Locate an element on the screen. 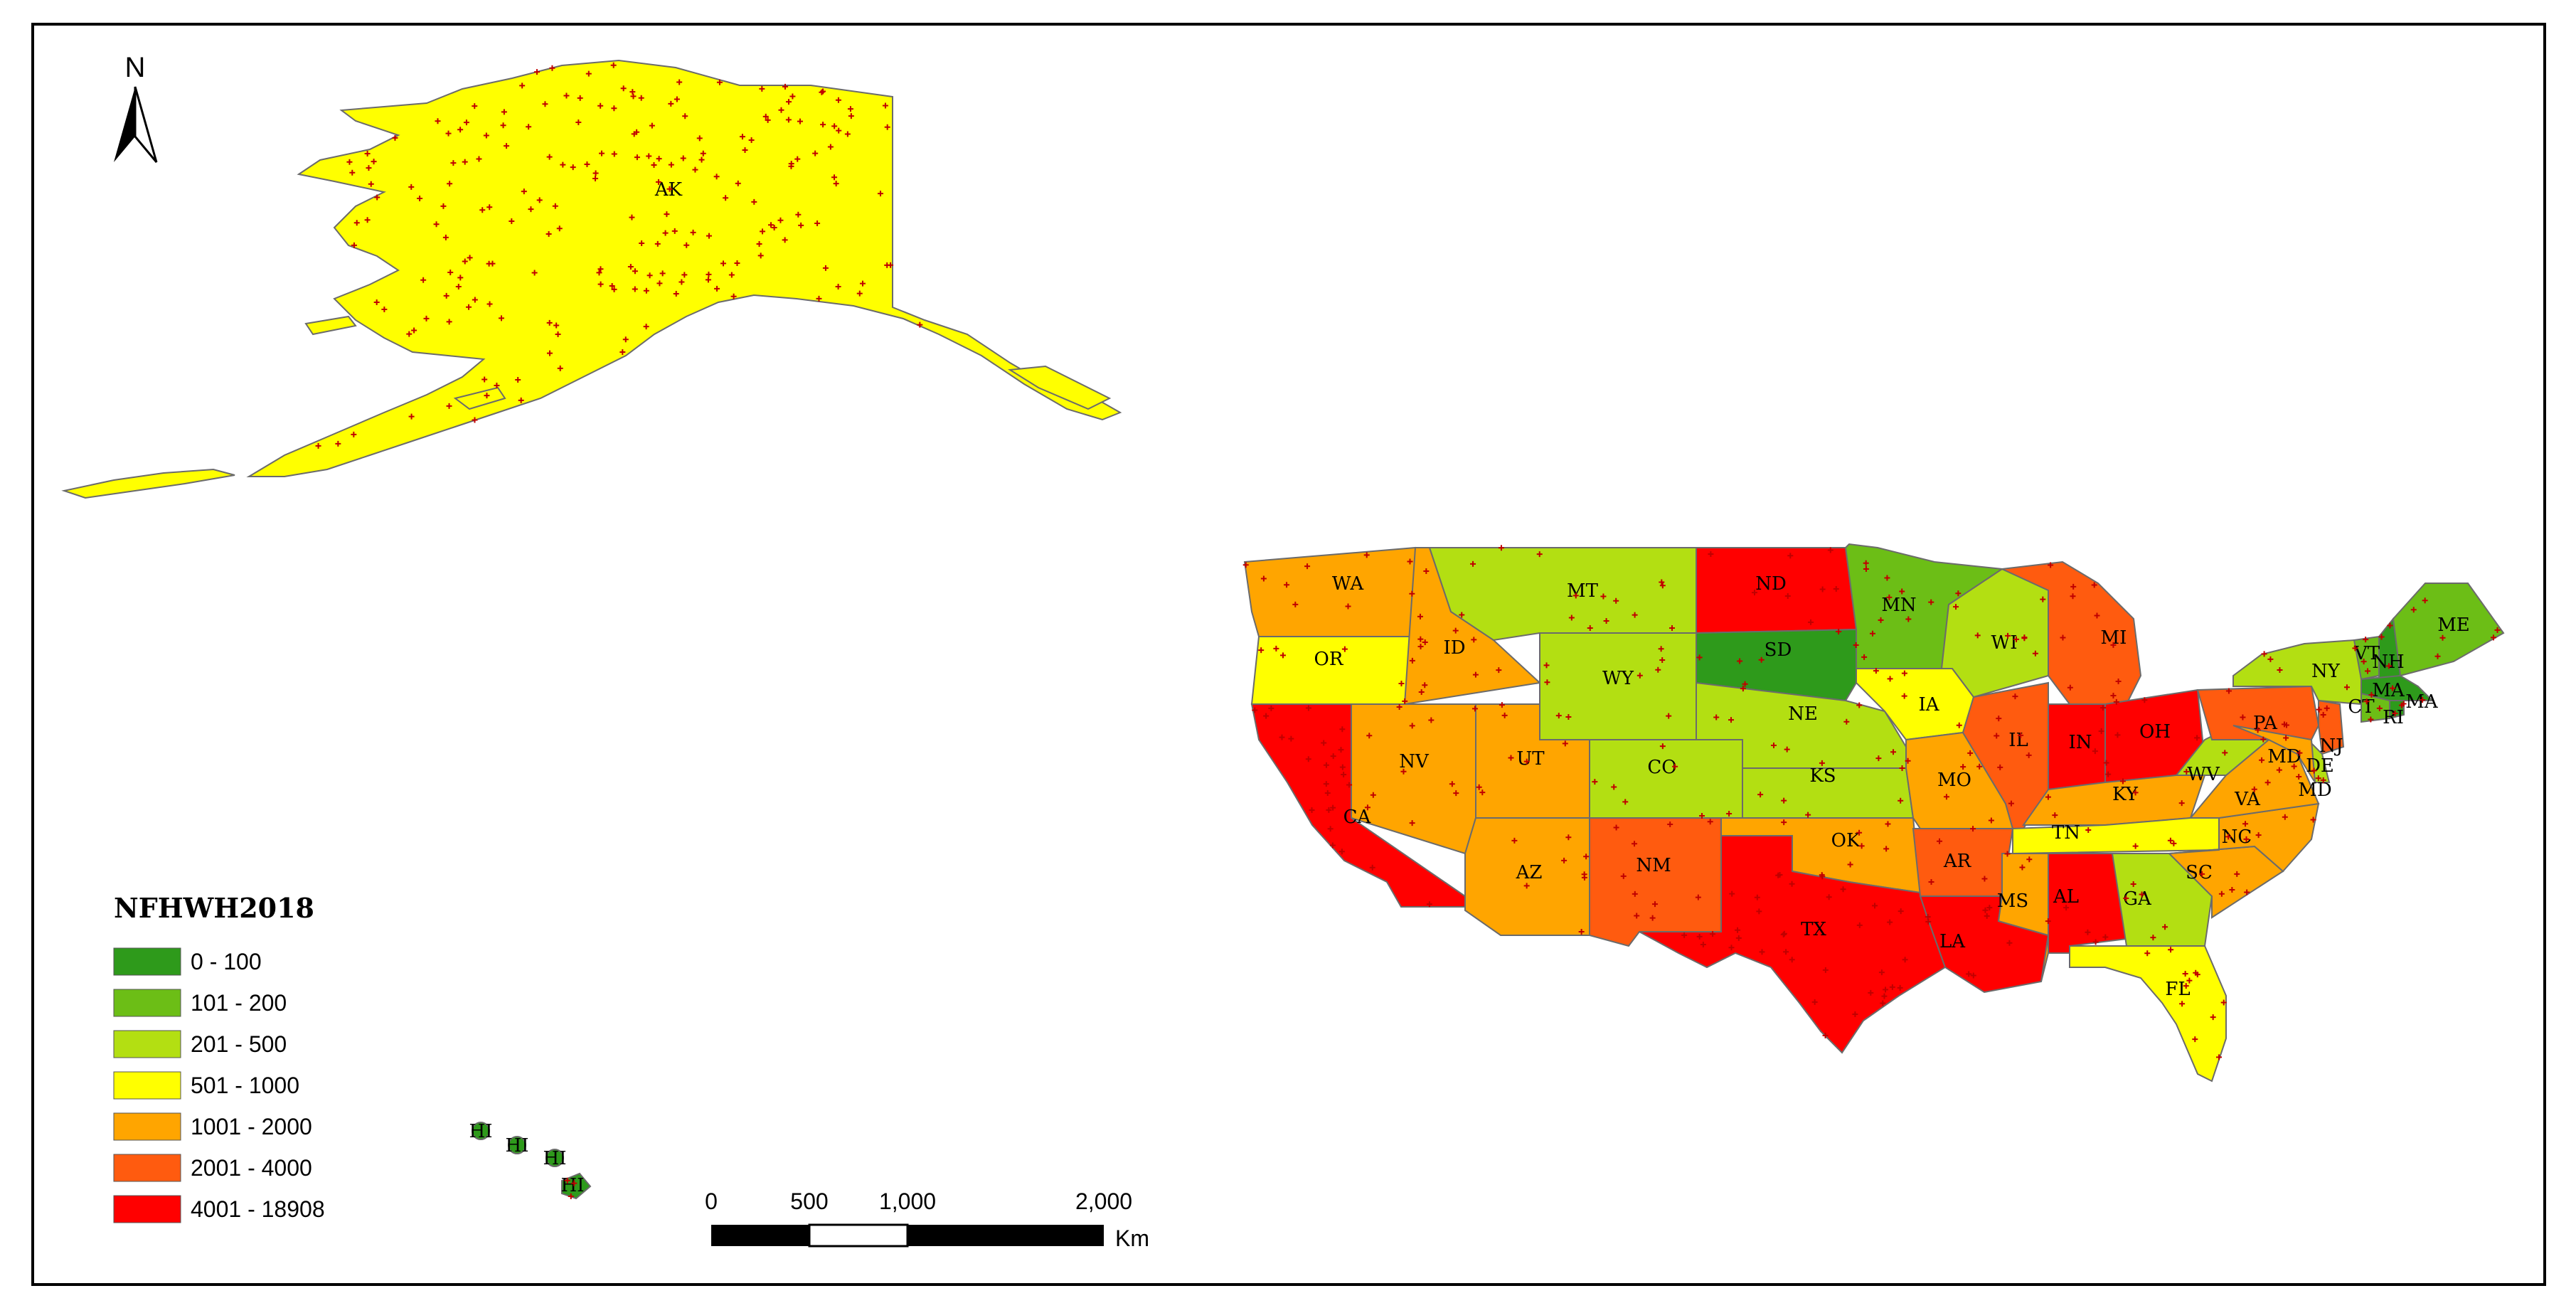 This screenshot has width=2576, height=1308. label-ky: KY is located at coordinates (2125, 794).